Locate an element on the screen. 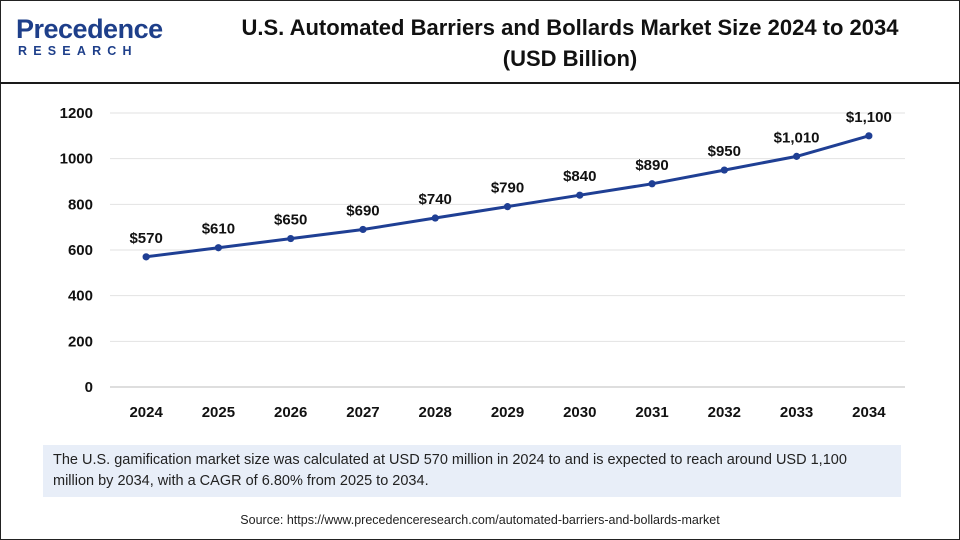  x-tick-label: 2028 is located at coordinates (435, 412).